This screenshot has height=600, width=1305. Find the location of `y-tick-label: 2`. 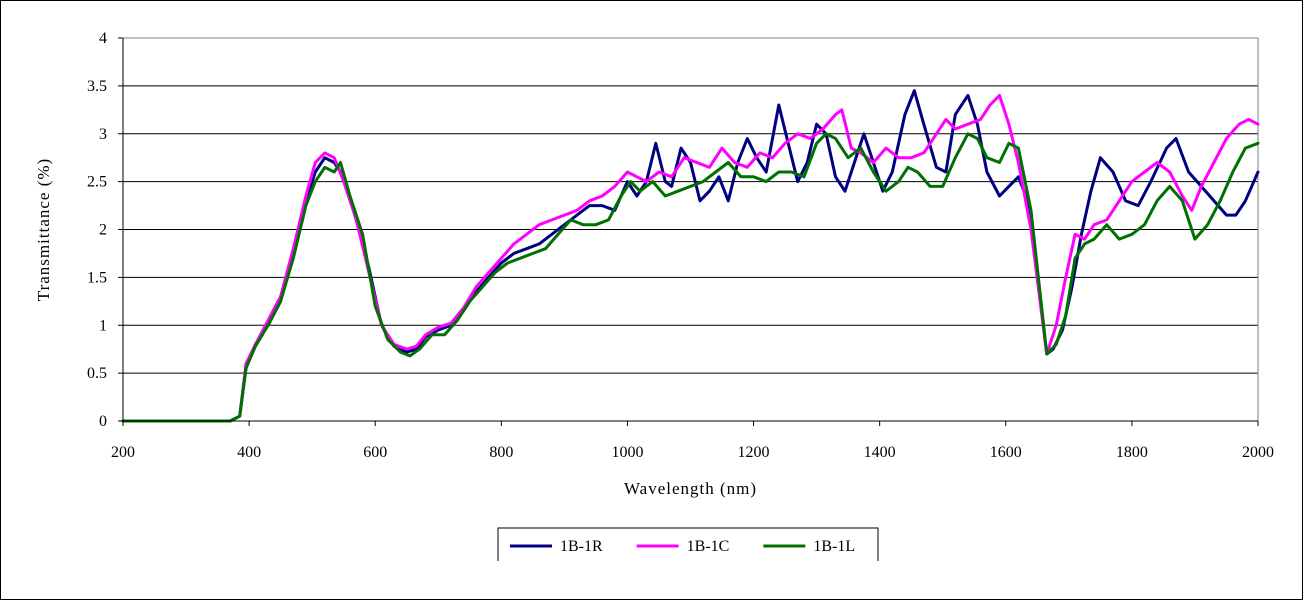

y-tick-label: 2 is located at coordinates (103, 230).